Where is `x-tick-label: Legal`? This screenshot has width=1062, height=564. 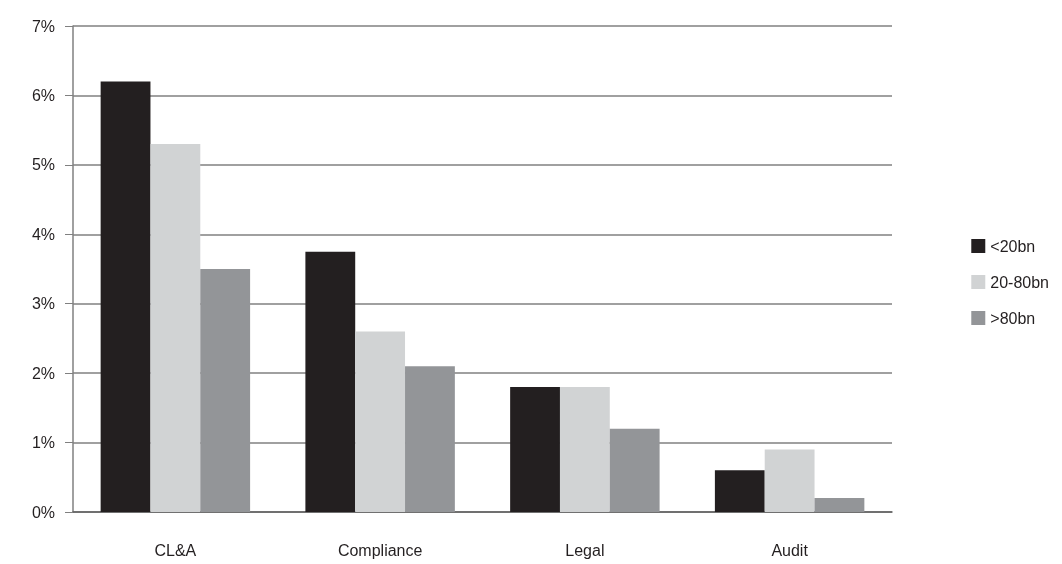 x-tick-label: Legal is located at coordinates (585, 550).